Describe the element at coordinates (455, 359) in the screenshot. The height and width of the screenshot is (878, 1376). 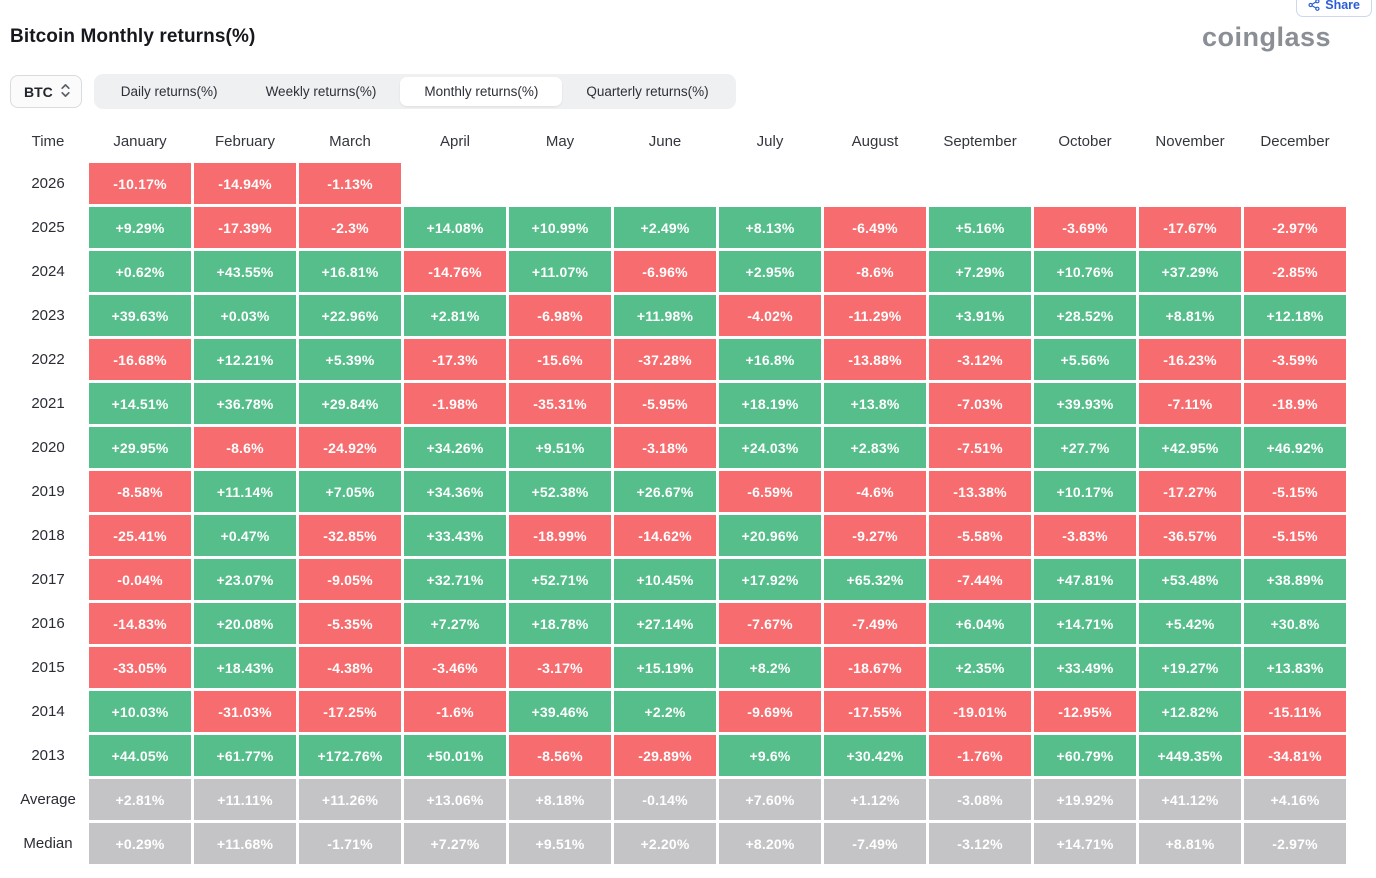
I see `return-cell: -17.3%` at that location.